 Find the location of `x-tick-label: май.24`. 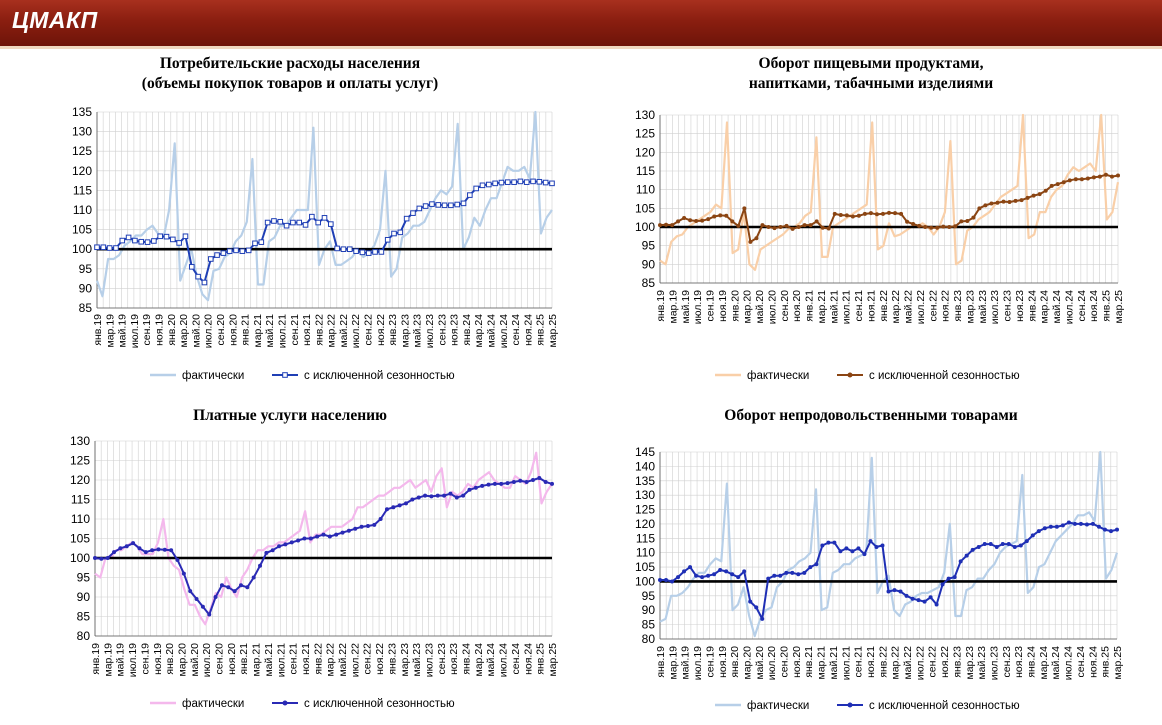

x-tick-label: май.24 is located at coordinates (1057, 307).